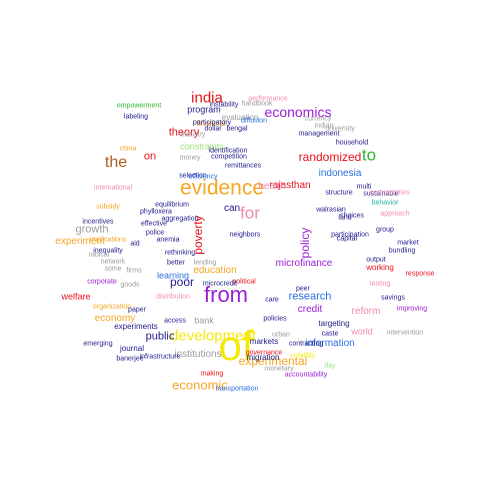 The image size is (480, 480). What do you see at coordinates (339, 193) in the screenshot?
I see `cloud-word: structure` at bounding box center [339, 193].